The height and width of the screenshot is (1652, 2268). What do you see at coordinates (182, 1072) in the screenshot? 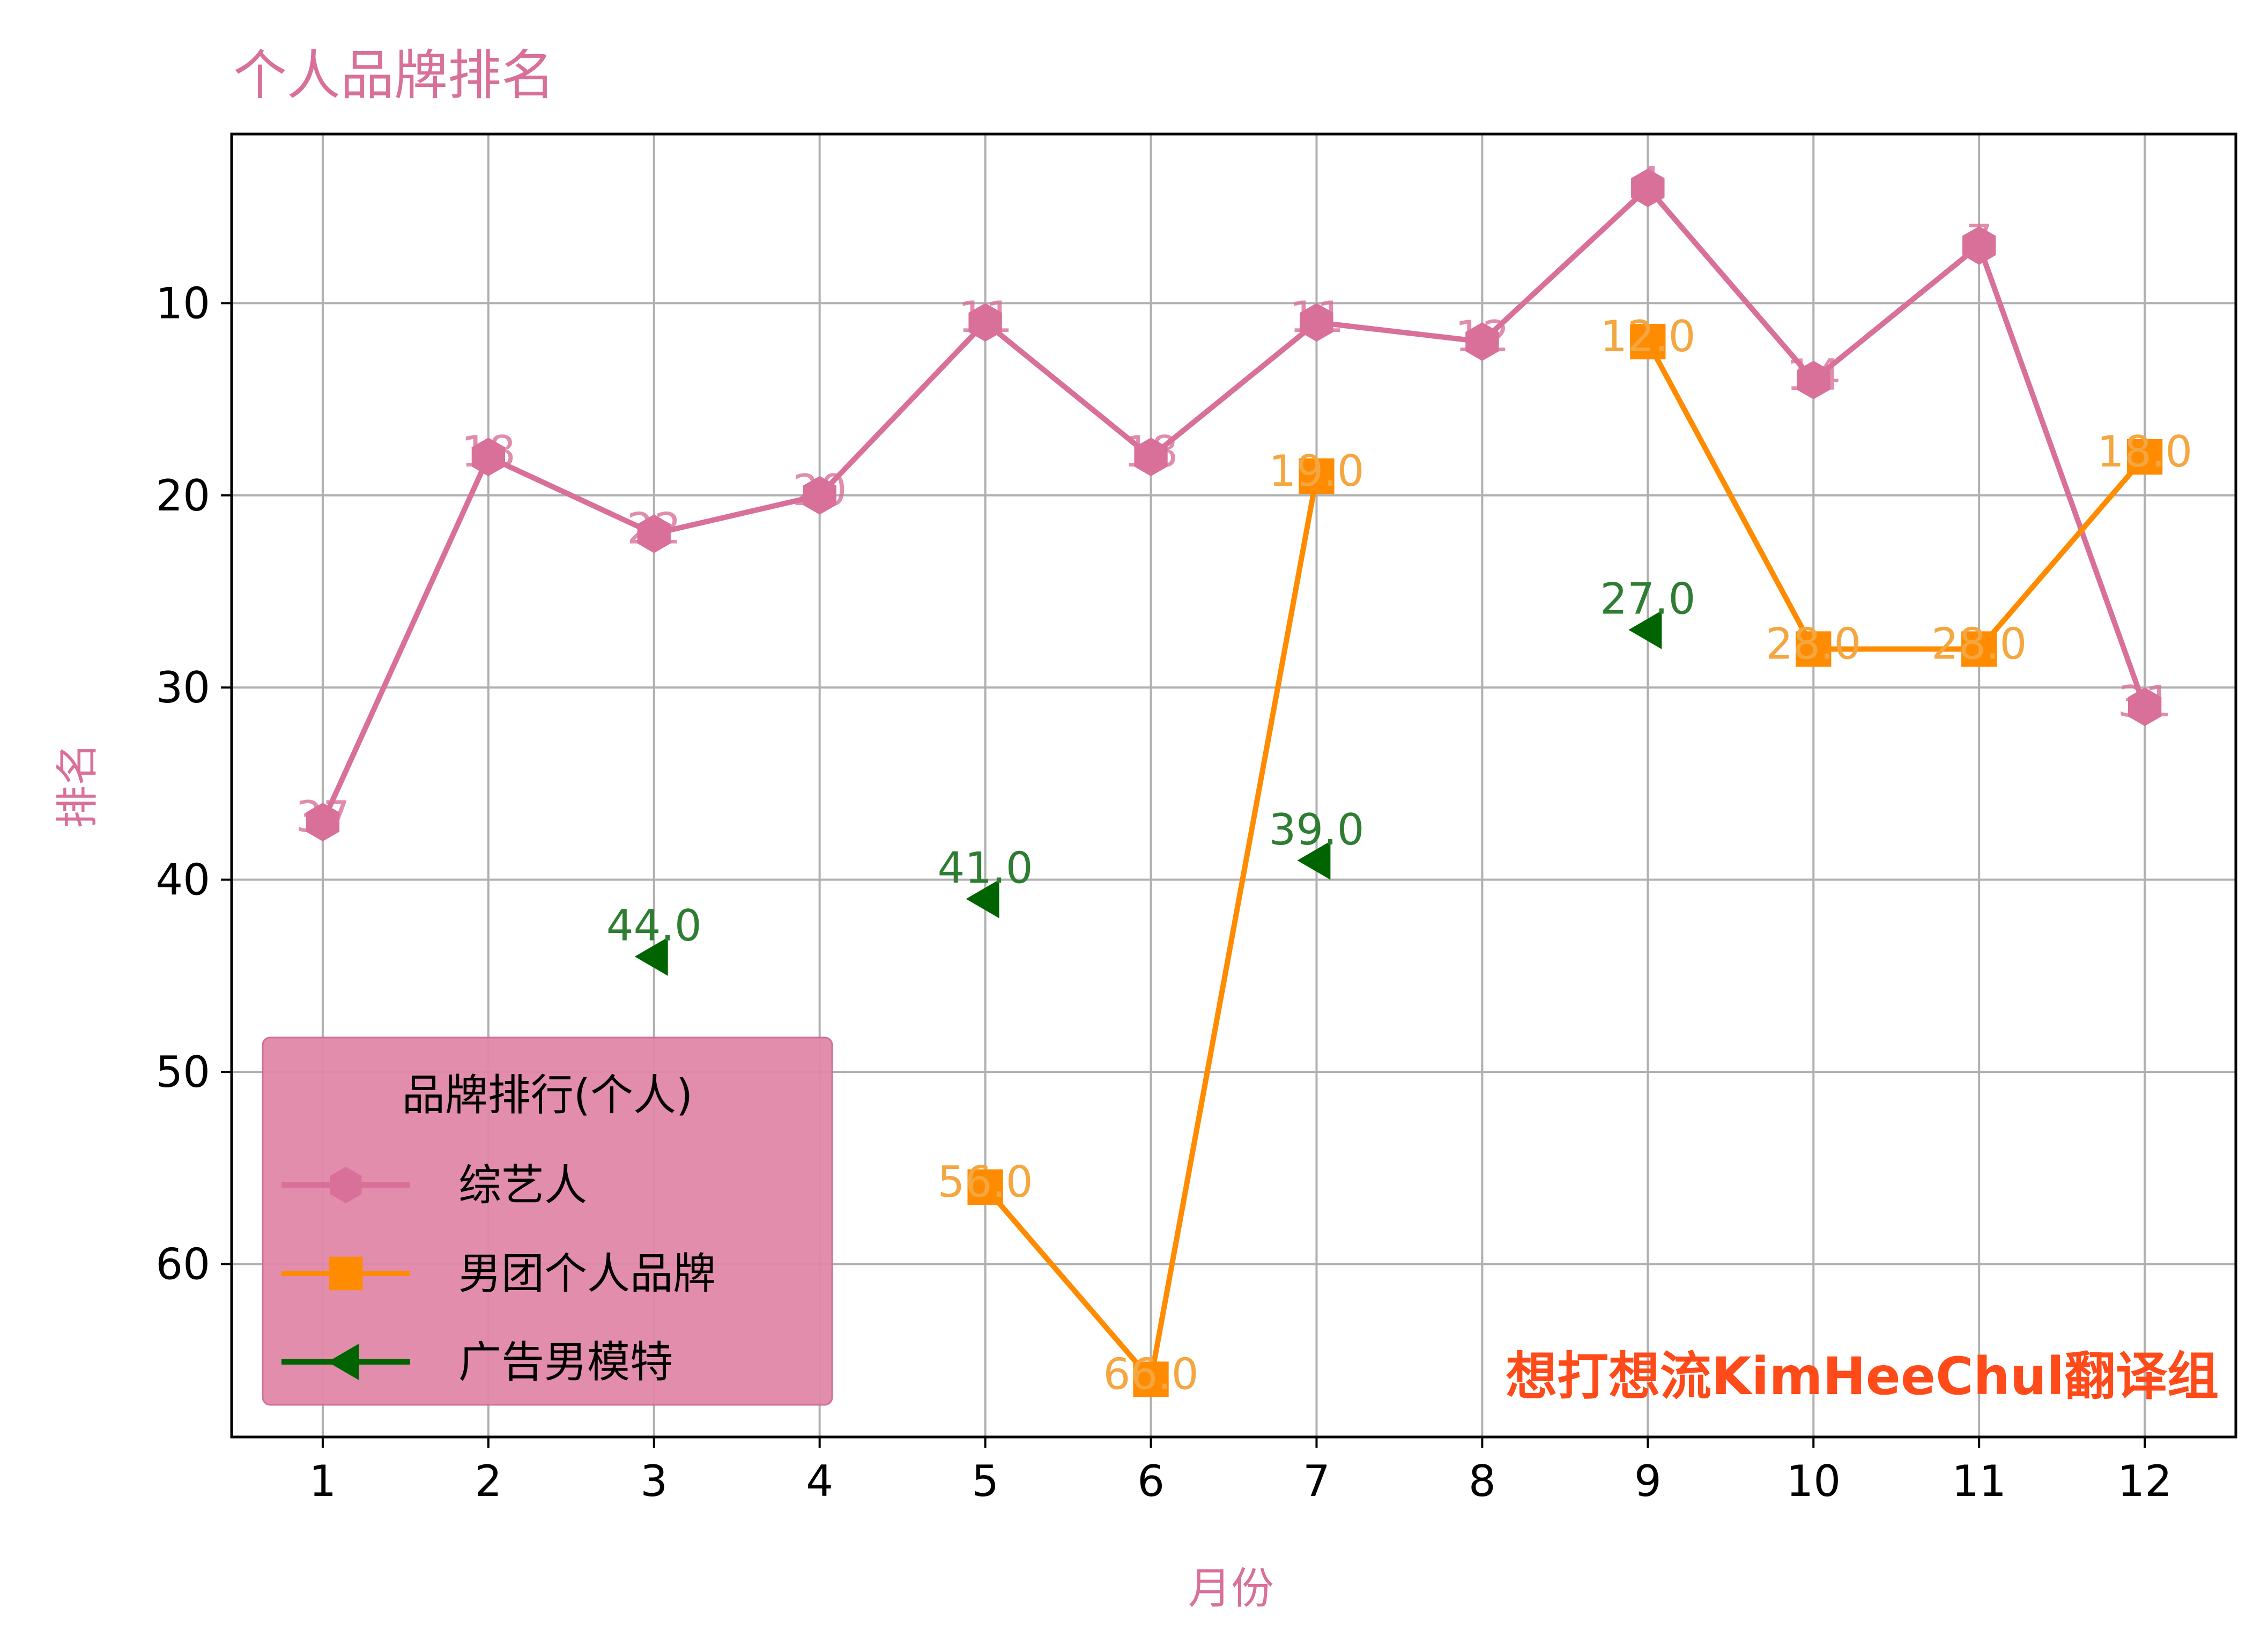
I see `y-tick-label: 50` at bounding box center [182, 1072].